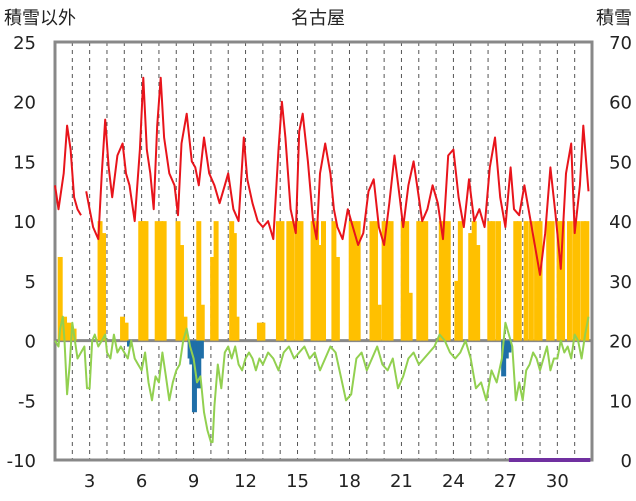 The height and width of the screenshot is (501, 636). Describe the element at coordinates (89, 481) in the screenshot. I see `x-tick-label: 3` at that location.